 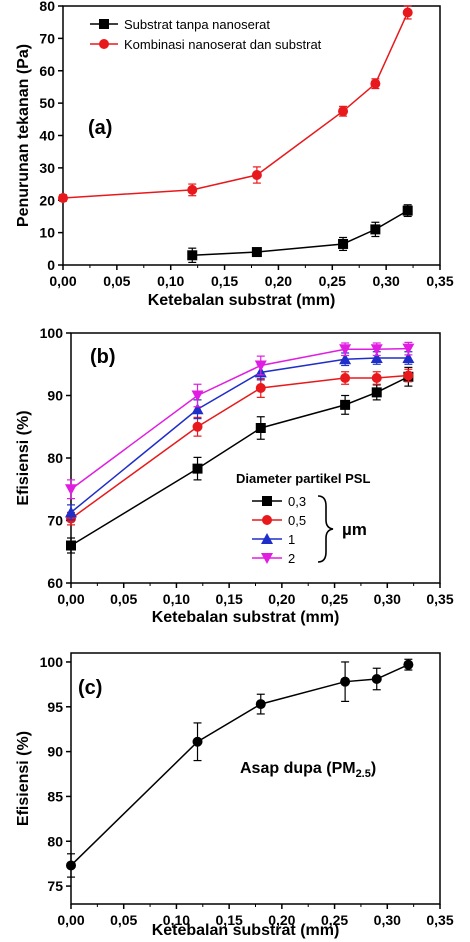 I want to click on annotation: Asap dupa (PM2.5), so click(x=308, y=770).